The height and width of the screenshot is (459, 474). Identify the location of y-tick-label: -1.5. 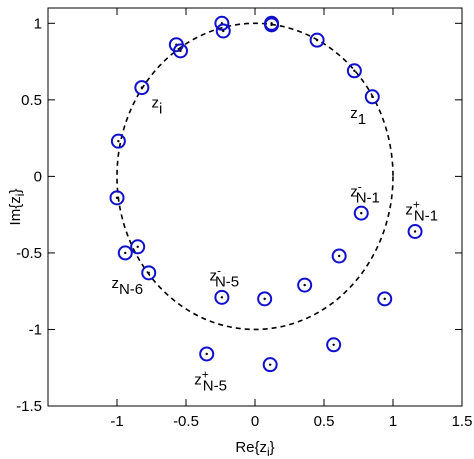
(29, 406).